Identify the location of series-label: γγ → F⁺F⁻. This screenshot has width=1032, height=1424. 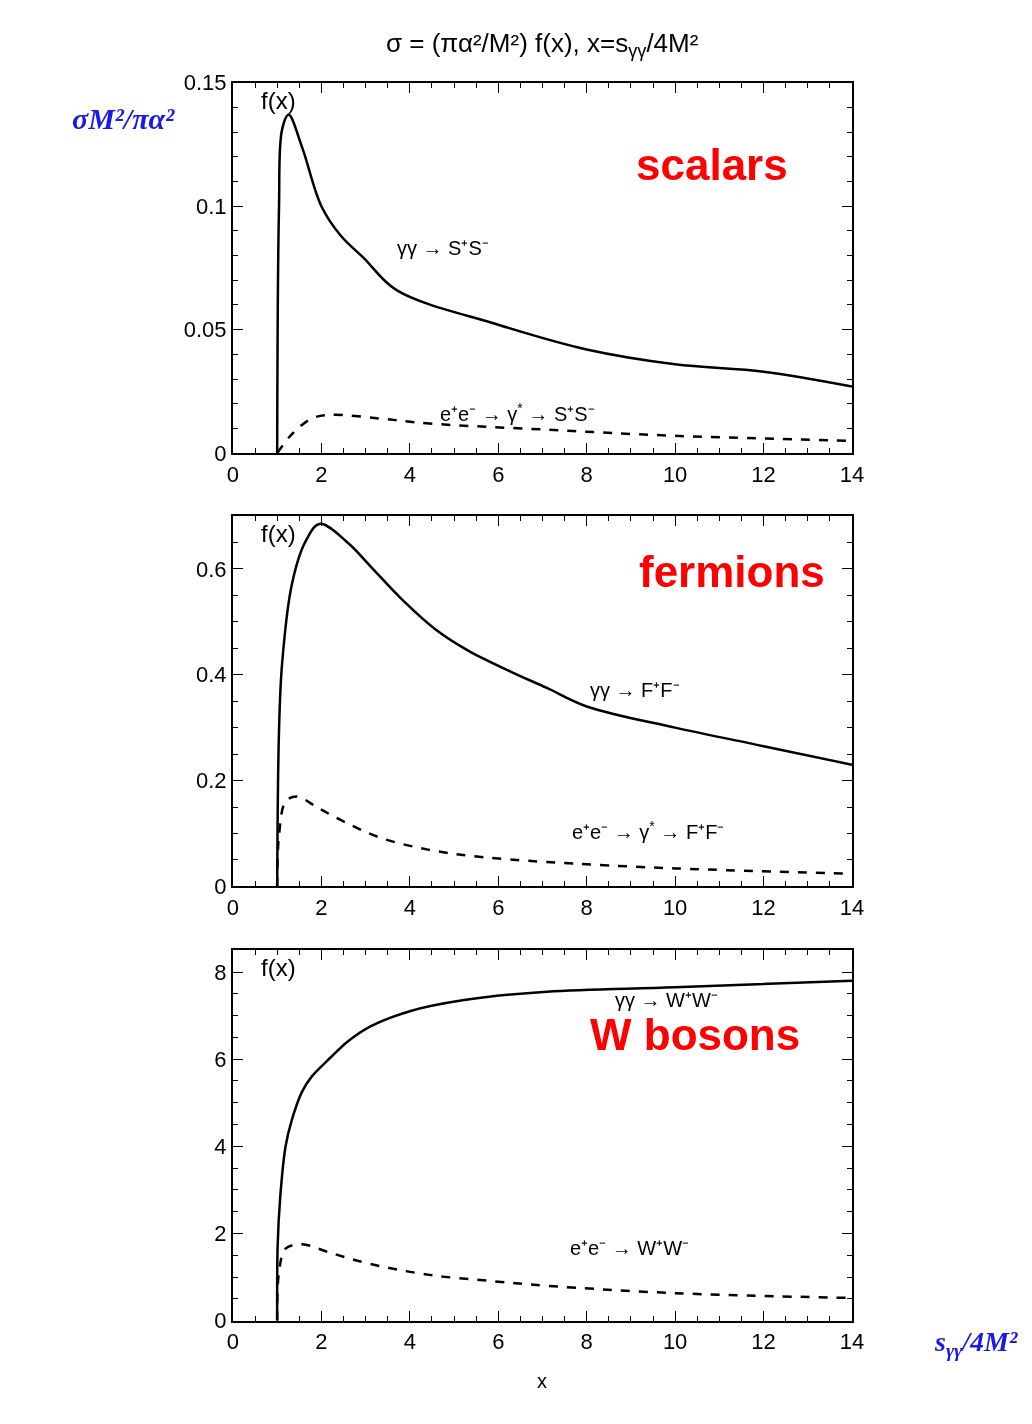
(635, 690).